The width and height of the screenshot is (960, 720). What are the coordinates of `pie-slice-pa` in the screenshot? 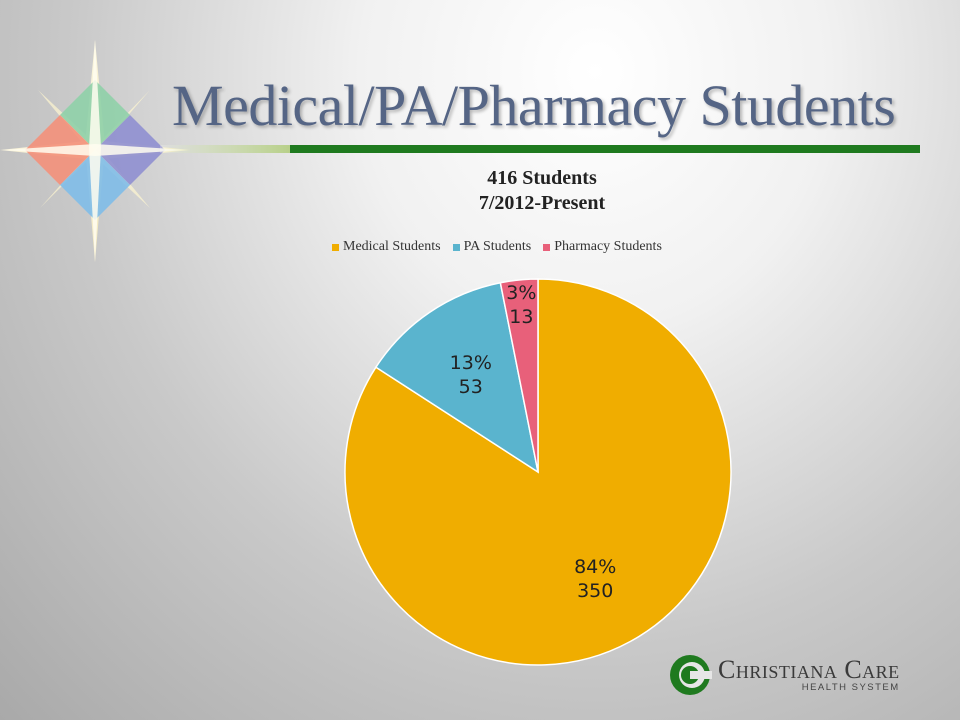 It's located at (457, 377).